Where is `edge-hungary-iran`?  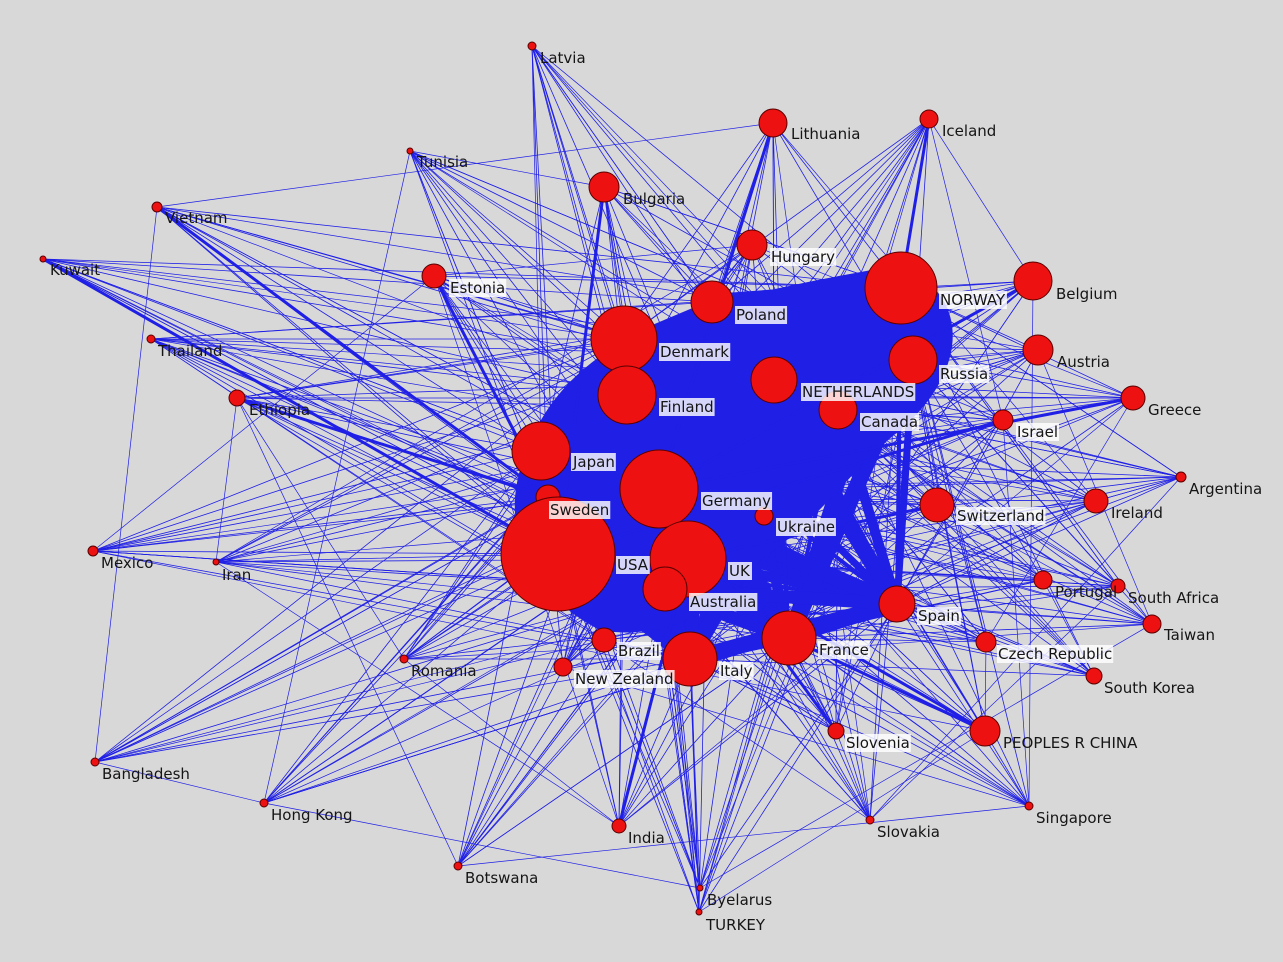 edge-hungary-iran is located at coordinates (484, 403).